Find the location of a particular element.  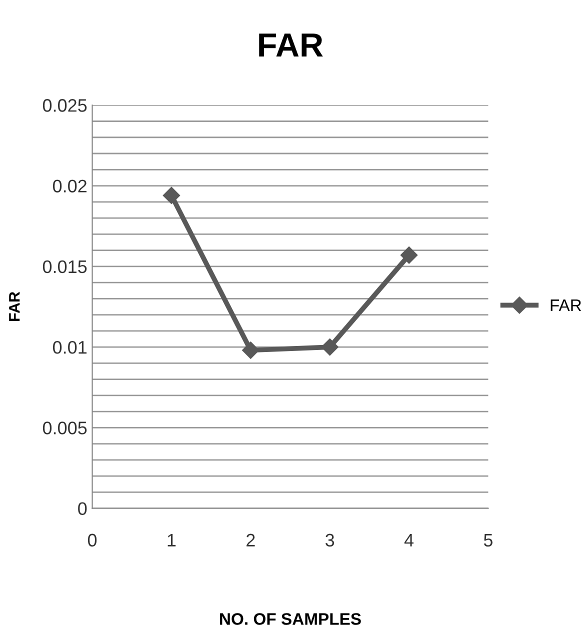

y-tick-label: 0 is located at coordinates (82, 509).